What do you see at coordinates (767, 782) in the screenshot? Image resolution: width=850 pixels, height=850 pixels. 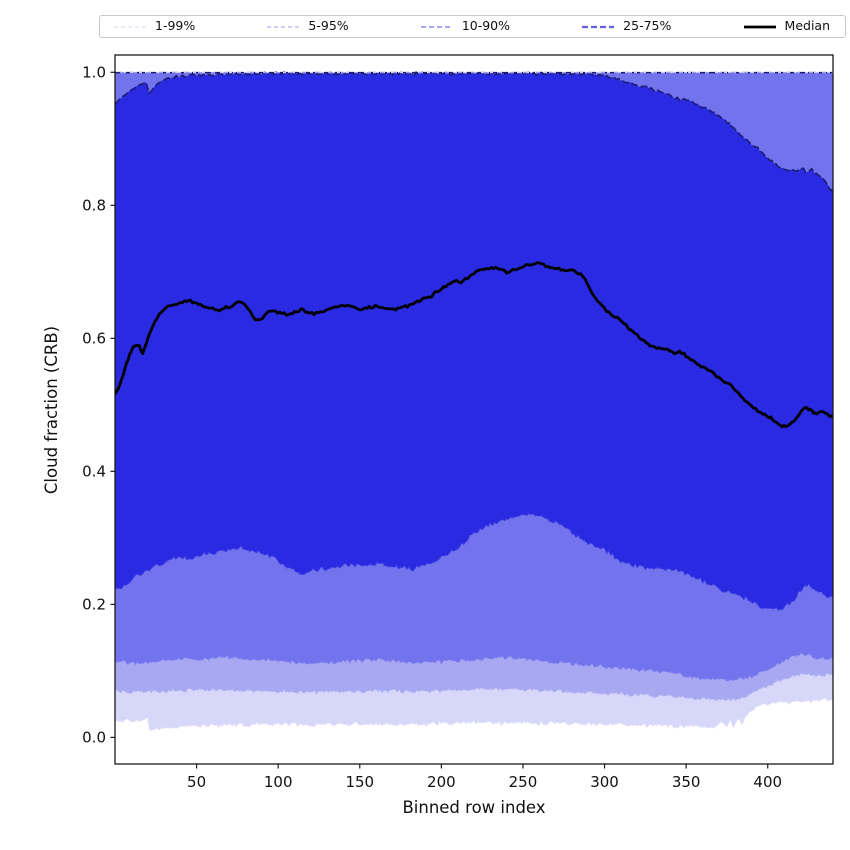 I see `x-tick-label: 400` at bounding box center [767, 782].